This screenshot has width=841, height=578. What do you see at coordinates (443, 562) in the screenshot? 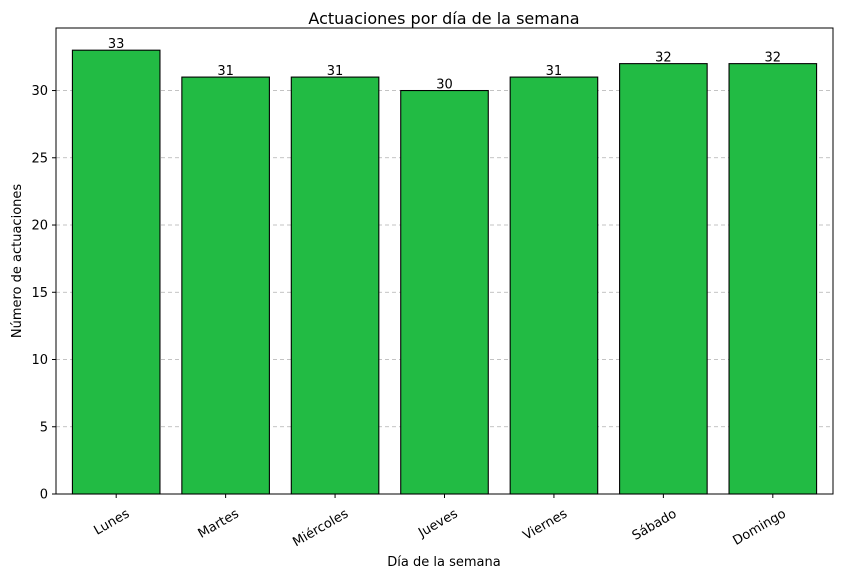
I see `x-axis-label: Día de la semana` at bounding box center [443, 562].